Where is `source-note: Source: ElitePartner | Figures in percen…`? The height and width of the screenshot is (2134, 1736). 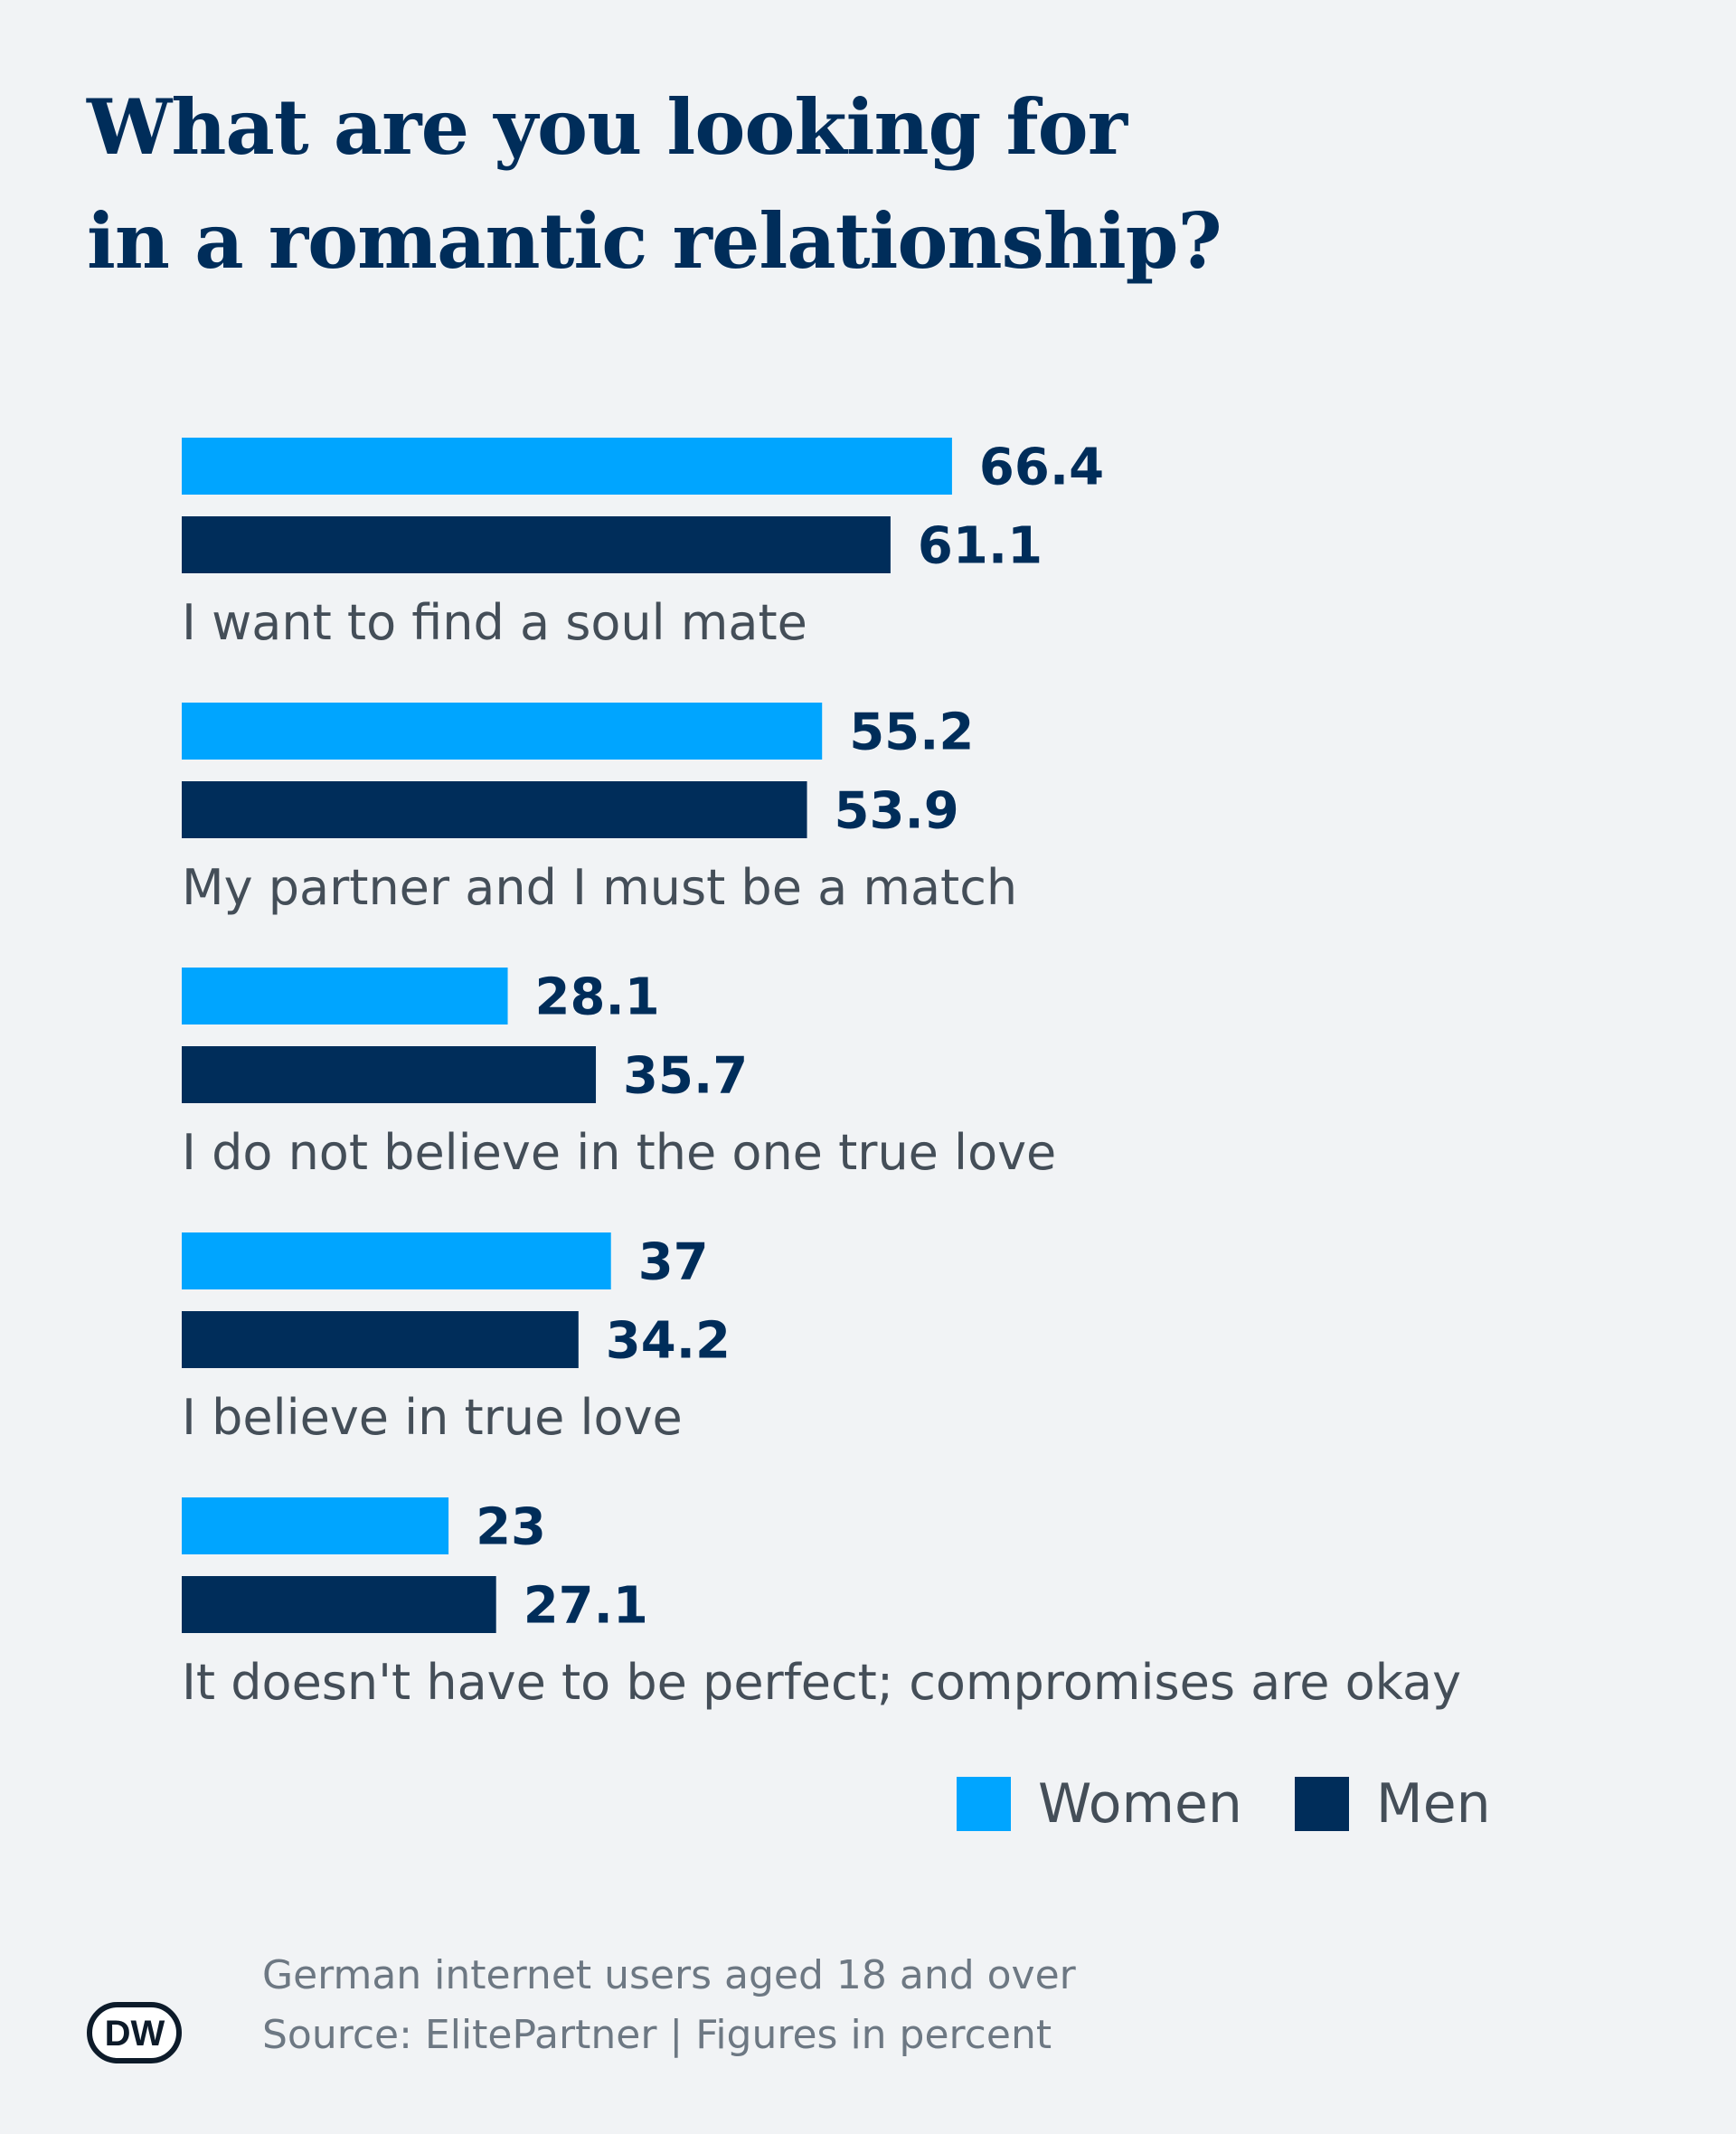
source-note: Source: ElitePartner | Figures in percen… is located at coordinates (657, 2035).